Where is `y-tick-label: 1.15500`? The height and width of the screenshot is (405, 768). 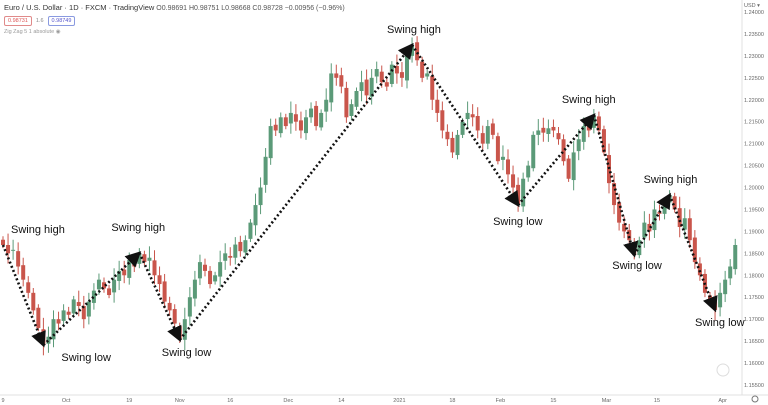 y-tick-label: 1.15500 is located at coordinates (754, 386).